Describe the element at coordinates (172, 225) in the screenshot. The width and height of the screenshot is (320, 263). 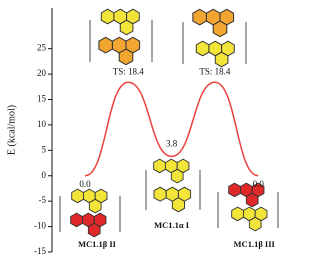
I see `x-category-label: MC1.1α I` at that location.